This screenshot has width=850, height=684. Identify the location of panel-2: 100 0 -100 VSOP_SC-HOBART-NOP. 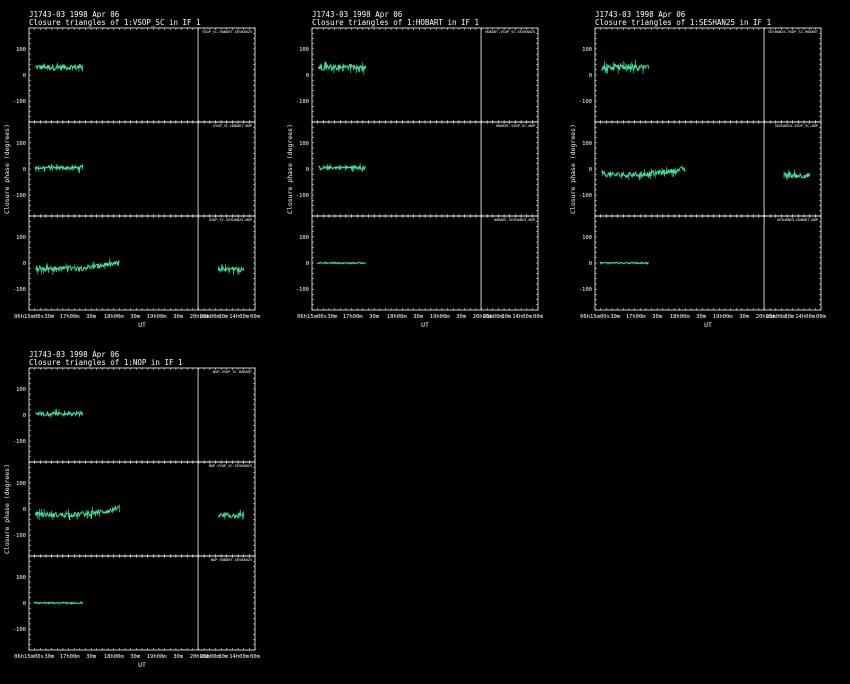
(134, 169).